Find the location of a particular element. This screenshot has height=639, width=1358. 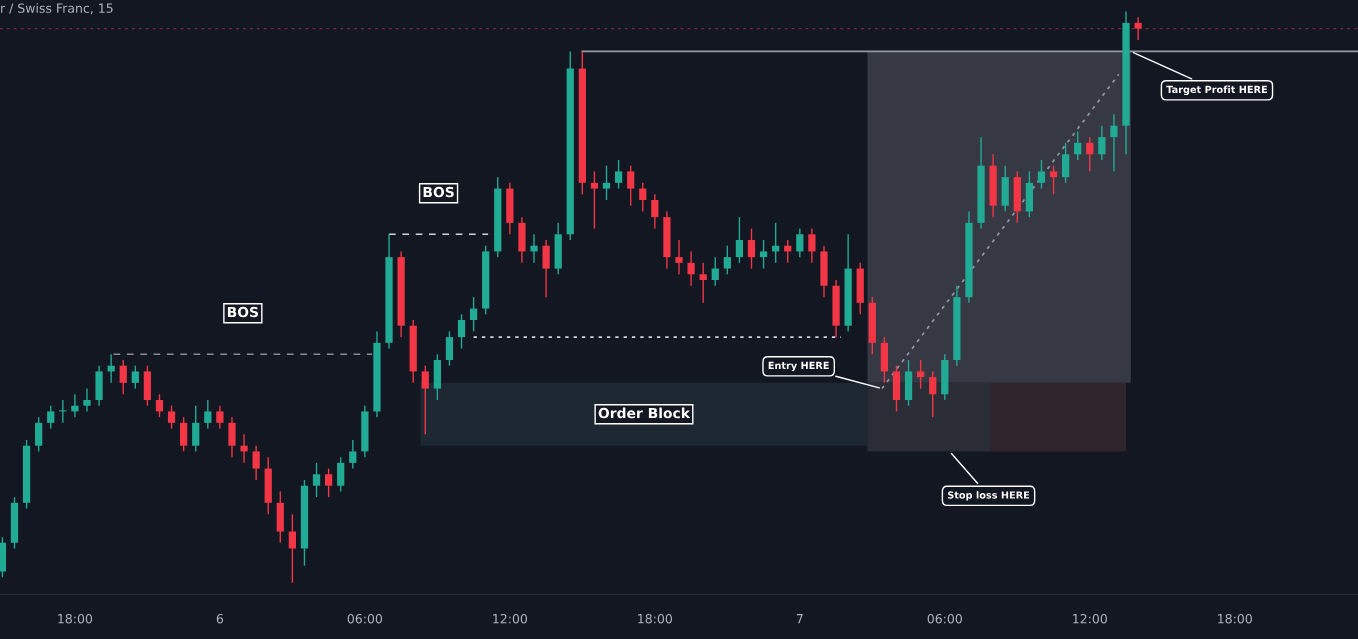

annotation: Target Profit HERE is located at coordinates (1216, 90).